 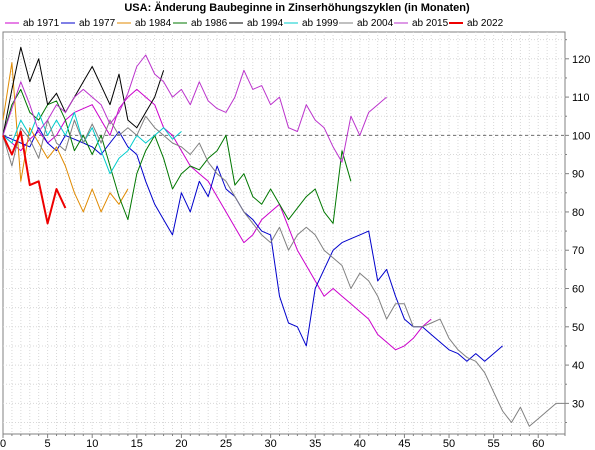 What do you see at coordinates (209, 23) in the screenshot?
I see `legend-label: ab 1986` at bounding box center [209, 23].